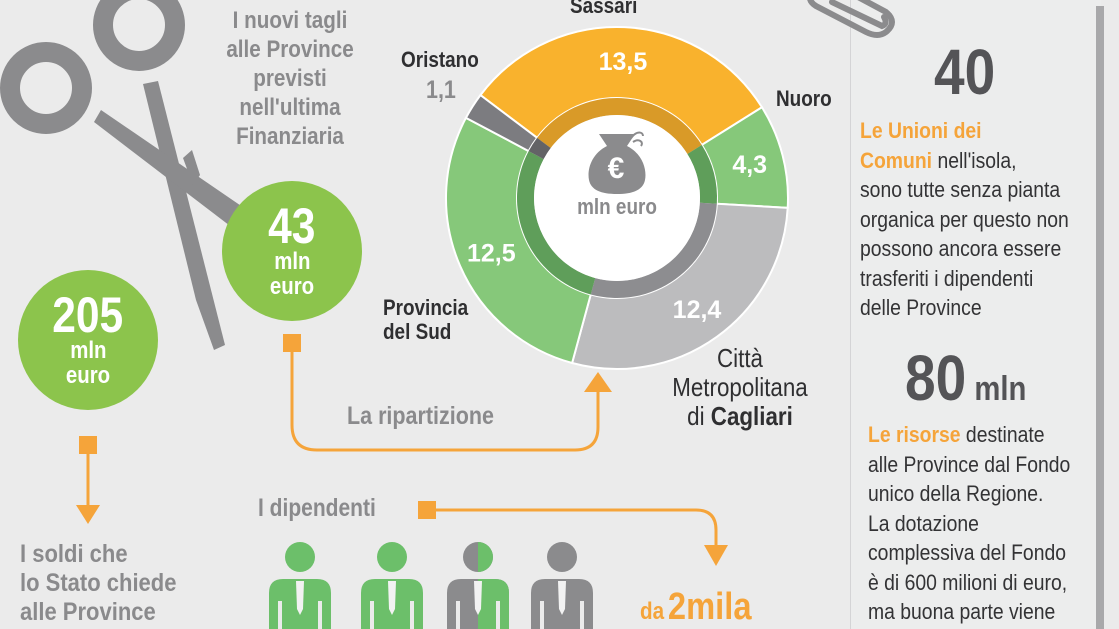 The width and height of the screenshot is (1119, 629). I want to click on label-line: Città, so click(740, 358).